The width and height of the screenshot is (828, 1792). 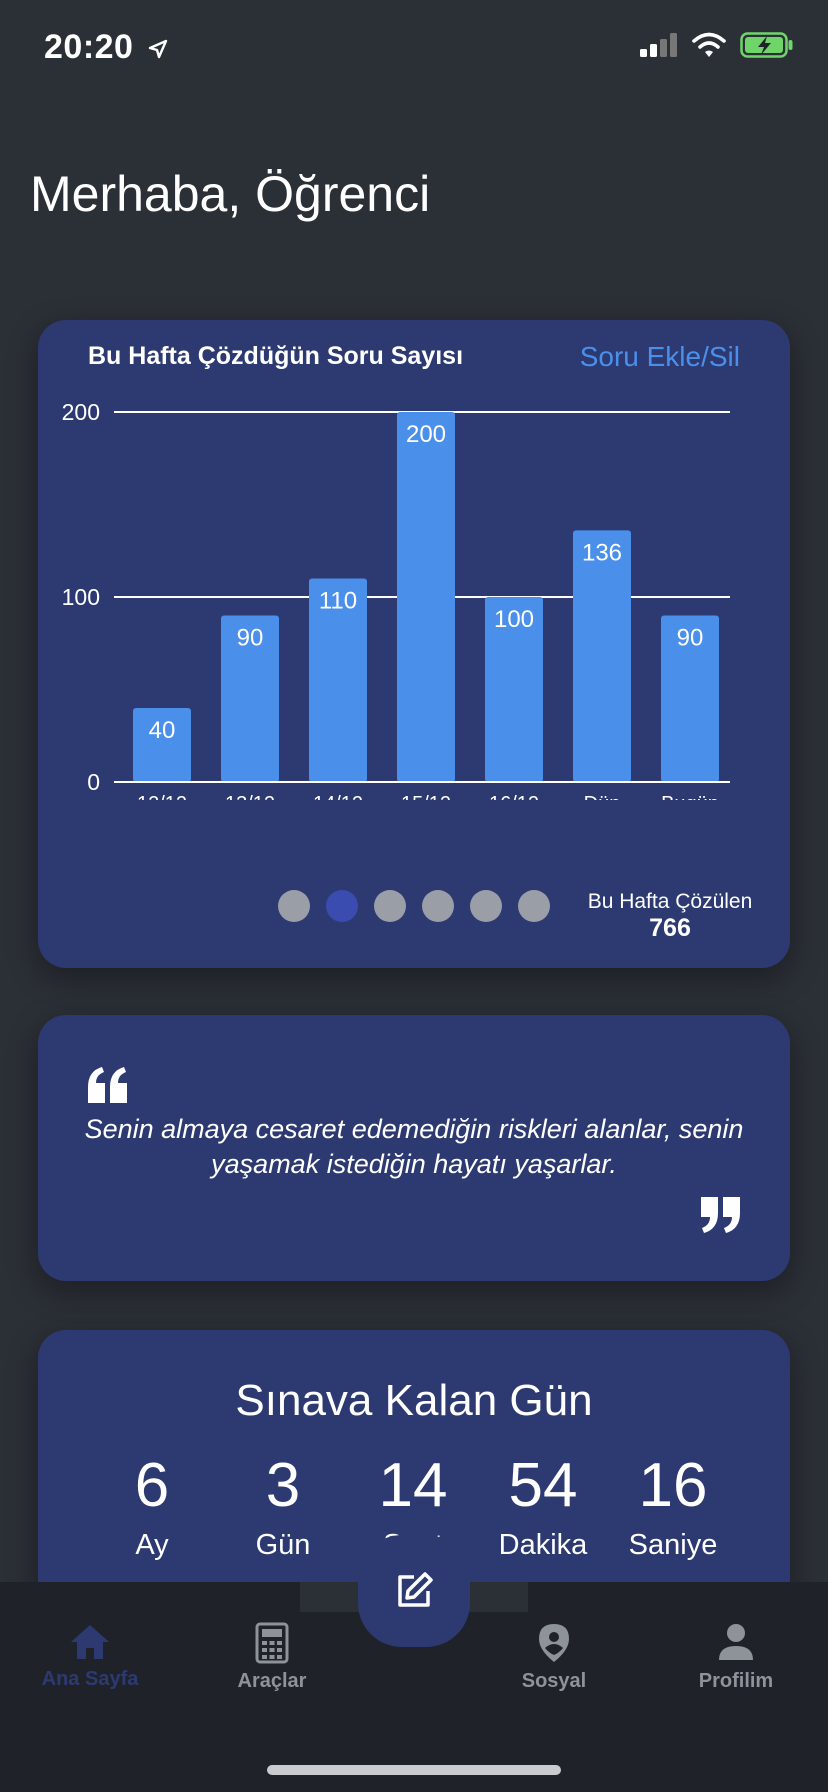 I want to click on countdown-seconds: 16 Saniye, so click(x=673, y=1506).